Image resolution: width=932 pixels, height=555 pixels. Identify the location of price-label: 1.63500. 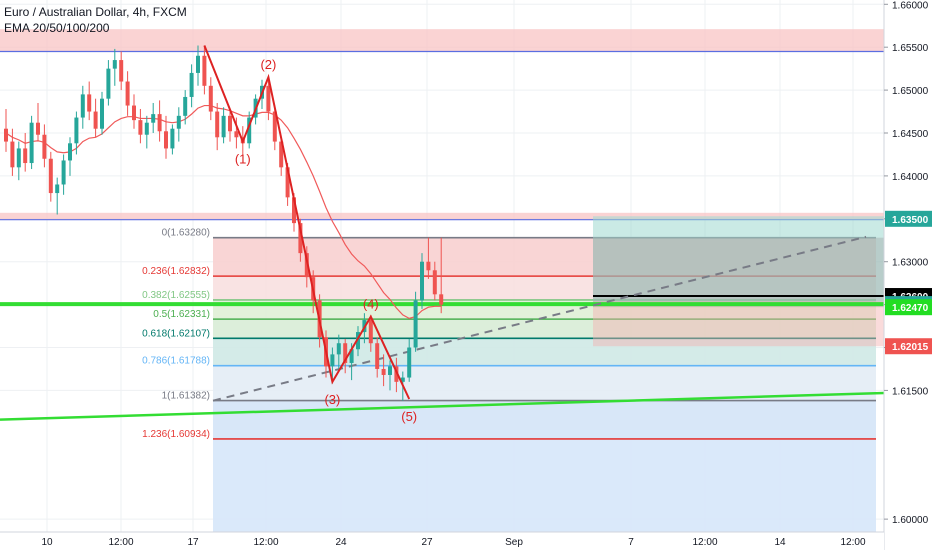
(910, 220).